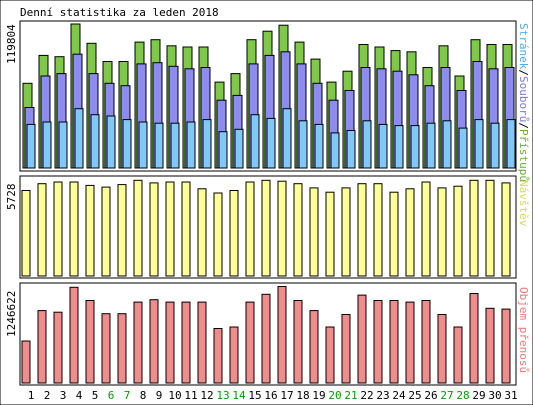  What do you see at coordinates (286, 395) in the screenshot?
I see `day-label: 17` at bounding box center [286, 395].